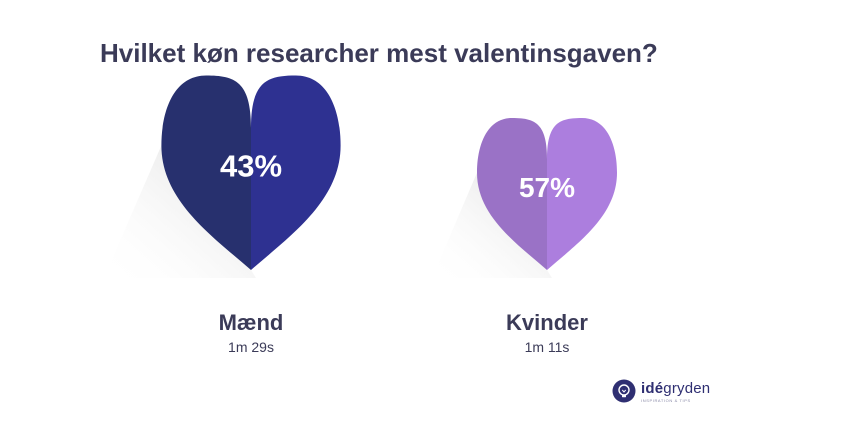 The height and width of the screenshot is (421, 842). What do you see at coordinates (547, 187) in the screenshot?
I see `value-label: 57%` at bounding box center [547, 187].